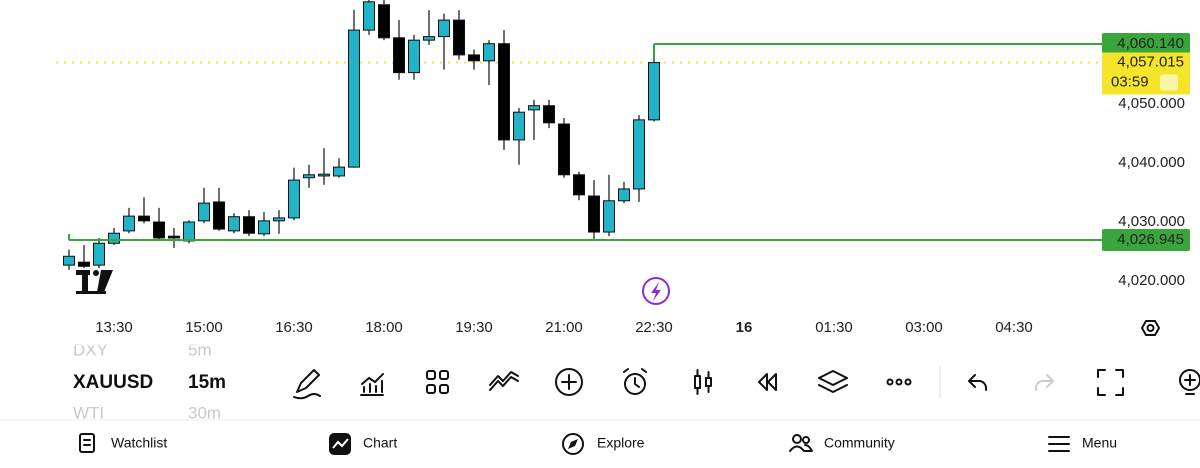  Describe the element at coordinates (1150, 239) in the screenshot. I see `price-tag-label: 4,026.945` at that location.